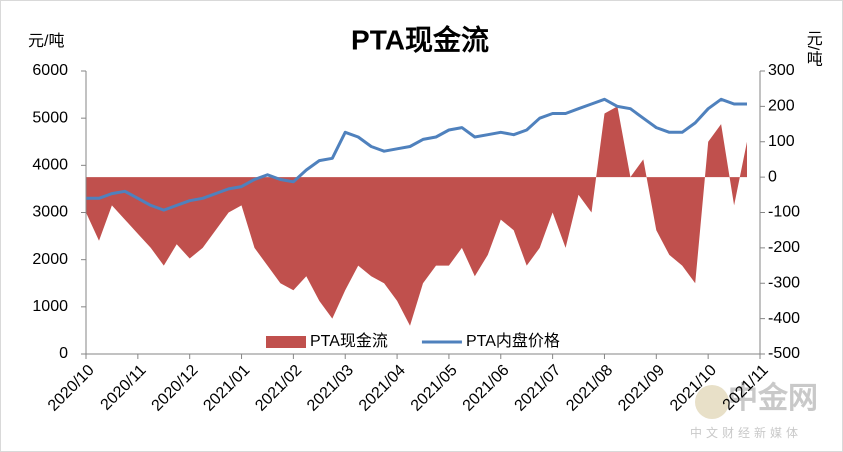  What do you see at coordinates (712, 402) in the screenshot?
I see `watermark-logo` at bounding box center [712, 402].